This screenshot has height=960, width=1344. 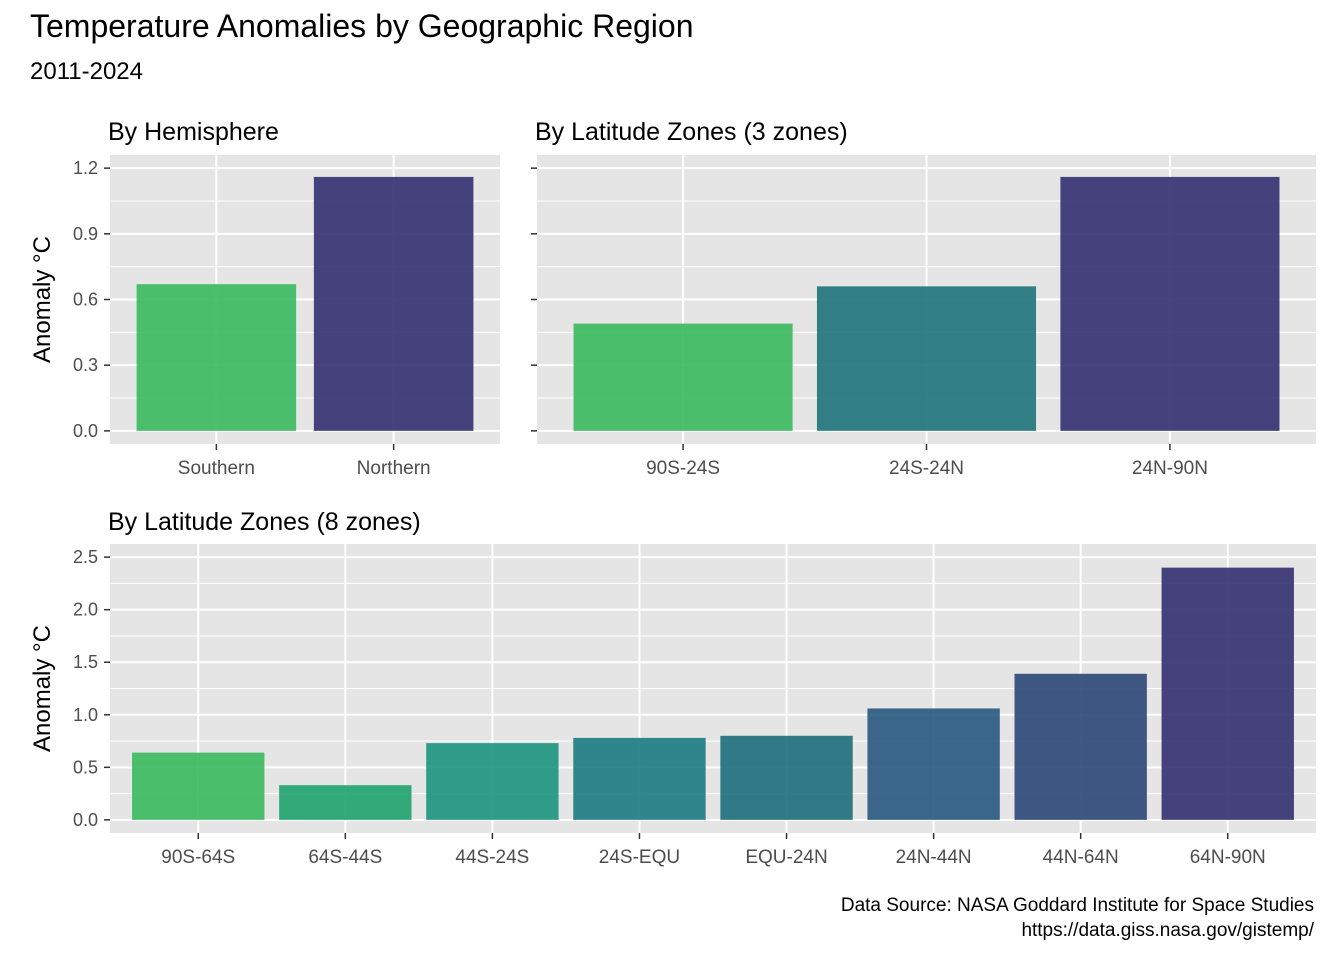 What do you see at coordinates (345, 857) in the screenshot?
I see `x-tick-label: 64S-44S` at bounding box center [345, 857].